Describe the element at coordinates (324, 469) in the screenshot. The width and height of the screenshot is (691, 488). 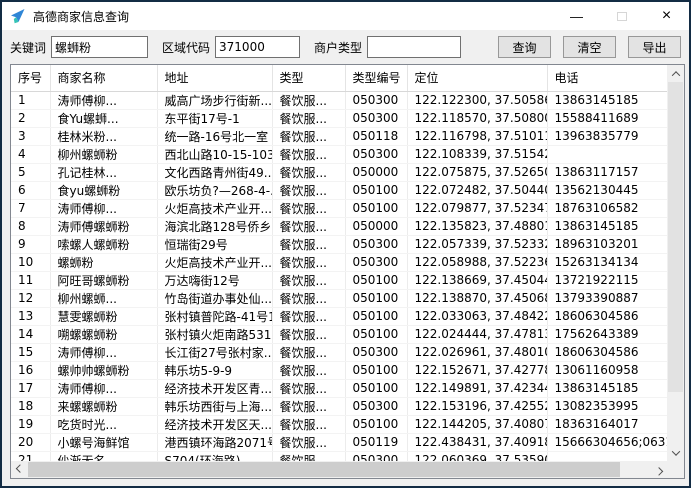
I see `horizontal-scrollbar-thumb` at that location.